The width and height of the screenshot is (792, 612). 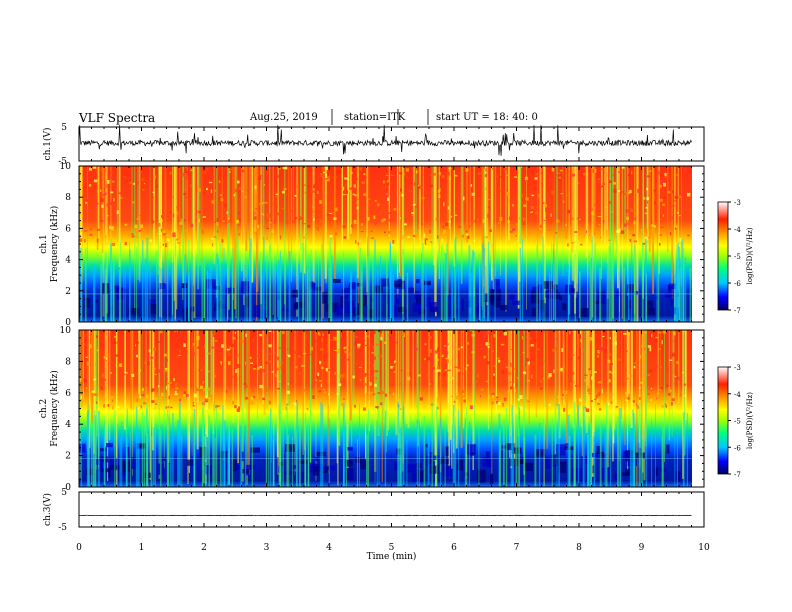 I want to click on ch1-spectrogram-ytick-label: 4, so click(x=68, y=261).